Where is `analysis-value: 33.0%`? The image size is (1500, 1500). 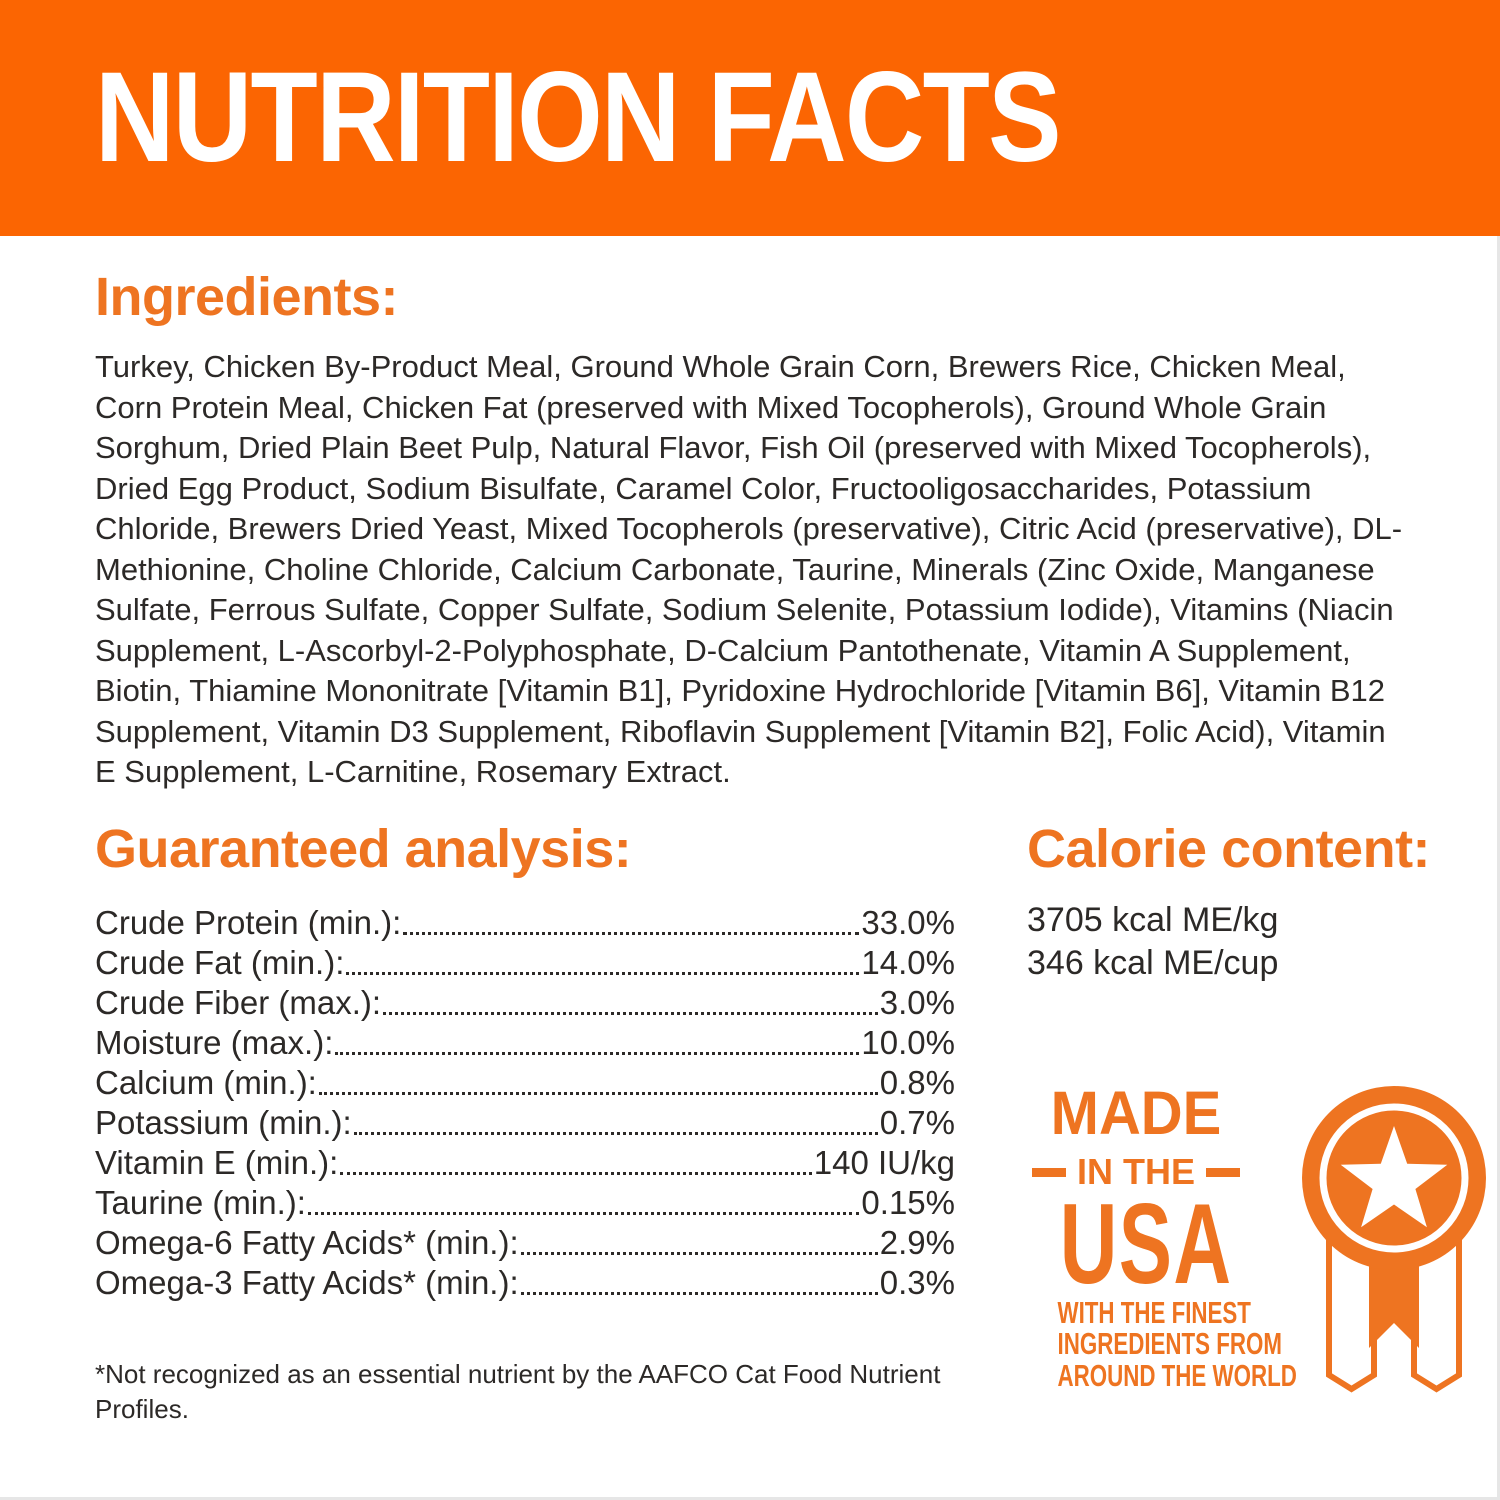 analysis-value: 33.0% is located at coordinates (908, 923).